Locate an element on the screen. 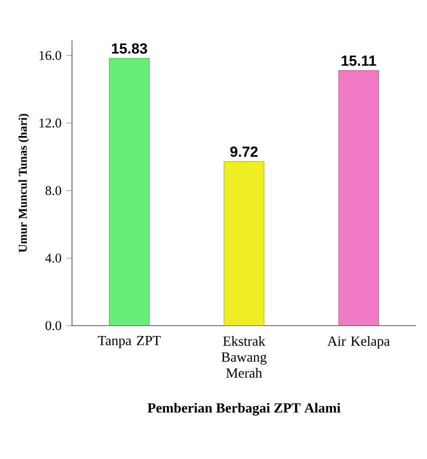 The image size is (427, 459). y-tick-label: 12.0 is located at coordinates (51, 123).